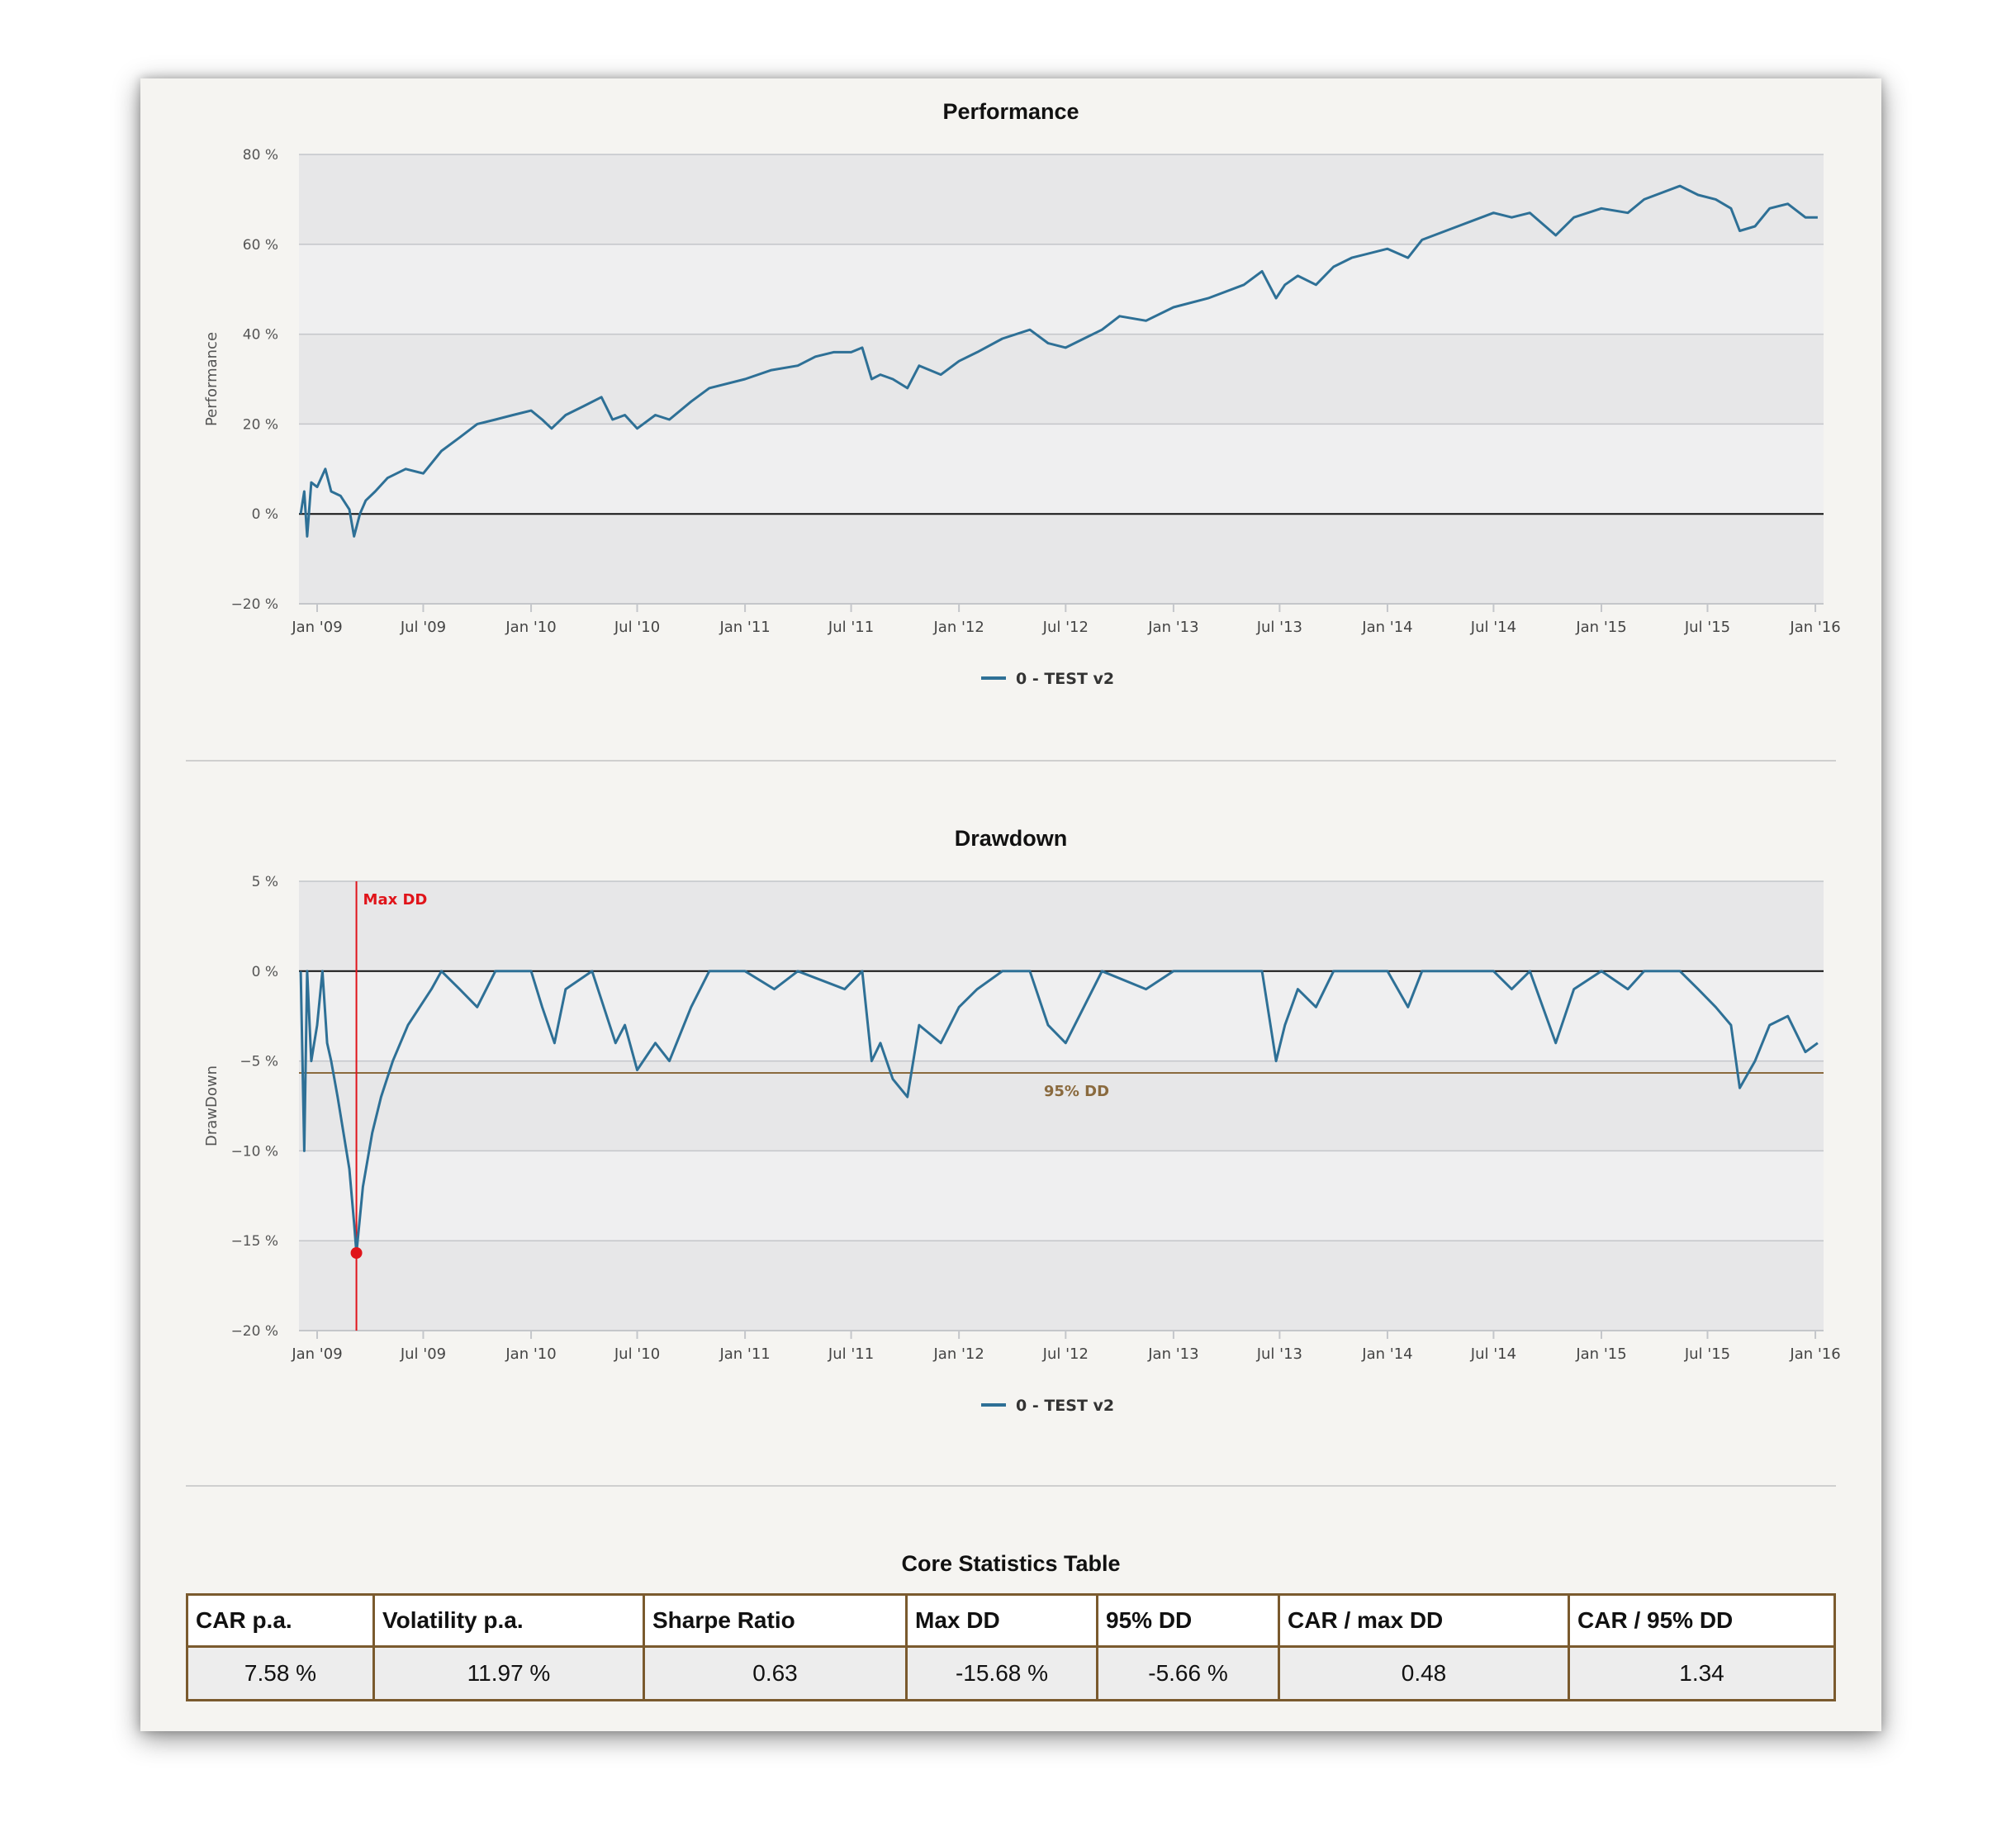 This screenshot has width=2016, height=1846. What do you see at coordinates (775, 1620) in the screenshot?
I see `header-sharpe: Sharpe Ratio` at bounding box center [775, 1620].